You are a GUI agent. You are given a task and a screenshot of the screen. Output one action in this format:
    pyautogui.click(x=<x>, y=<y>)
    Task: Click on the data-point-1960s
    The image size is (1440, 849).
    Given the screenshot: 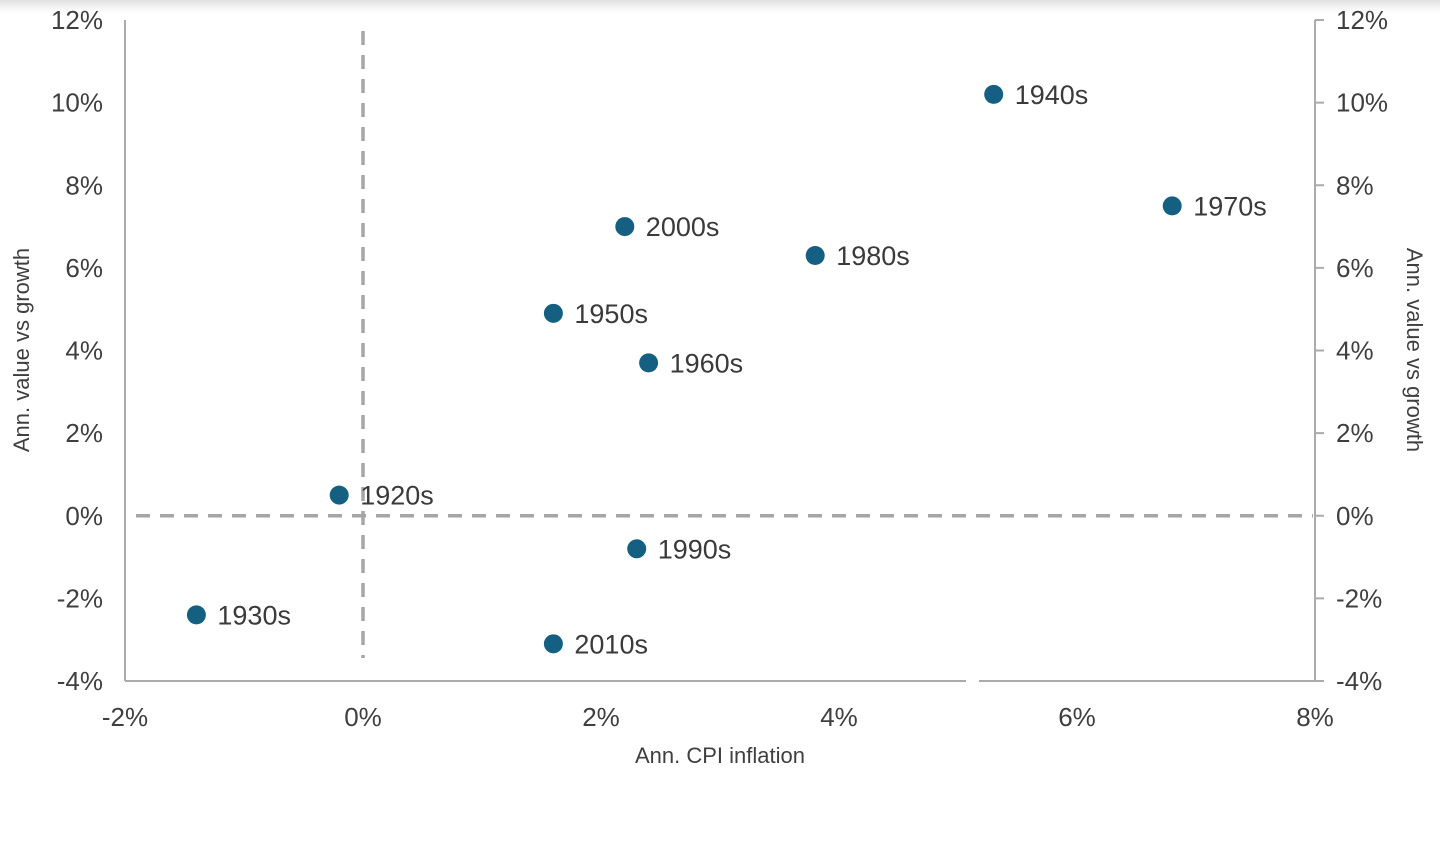 What is the action you would take?
    pyautogui.click(x=649, y=363)
    